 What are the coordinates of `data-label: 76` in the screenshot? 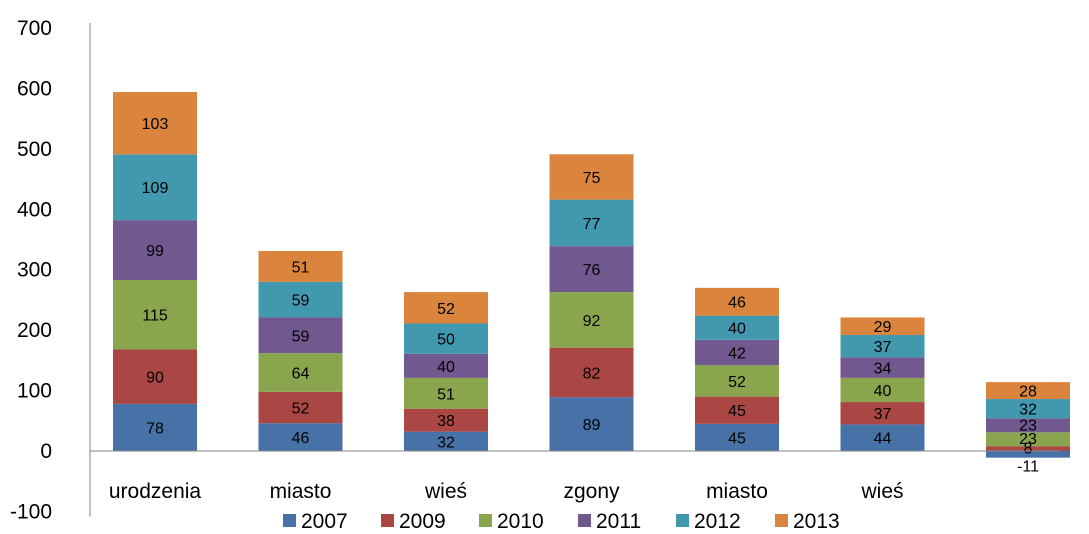 It's located at (592, 270).